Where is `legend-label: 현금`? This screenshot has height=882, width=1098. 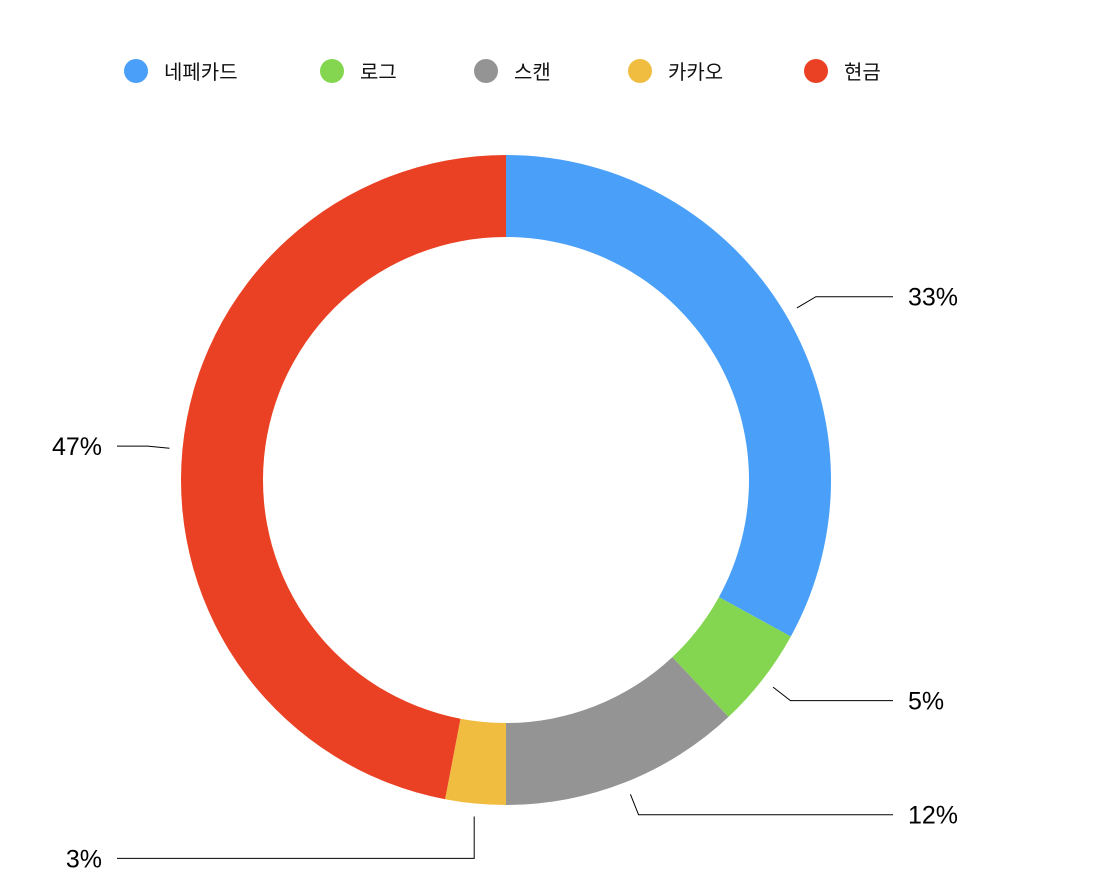
legend-label: 현금 is located at coordinates (862, 72).